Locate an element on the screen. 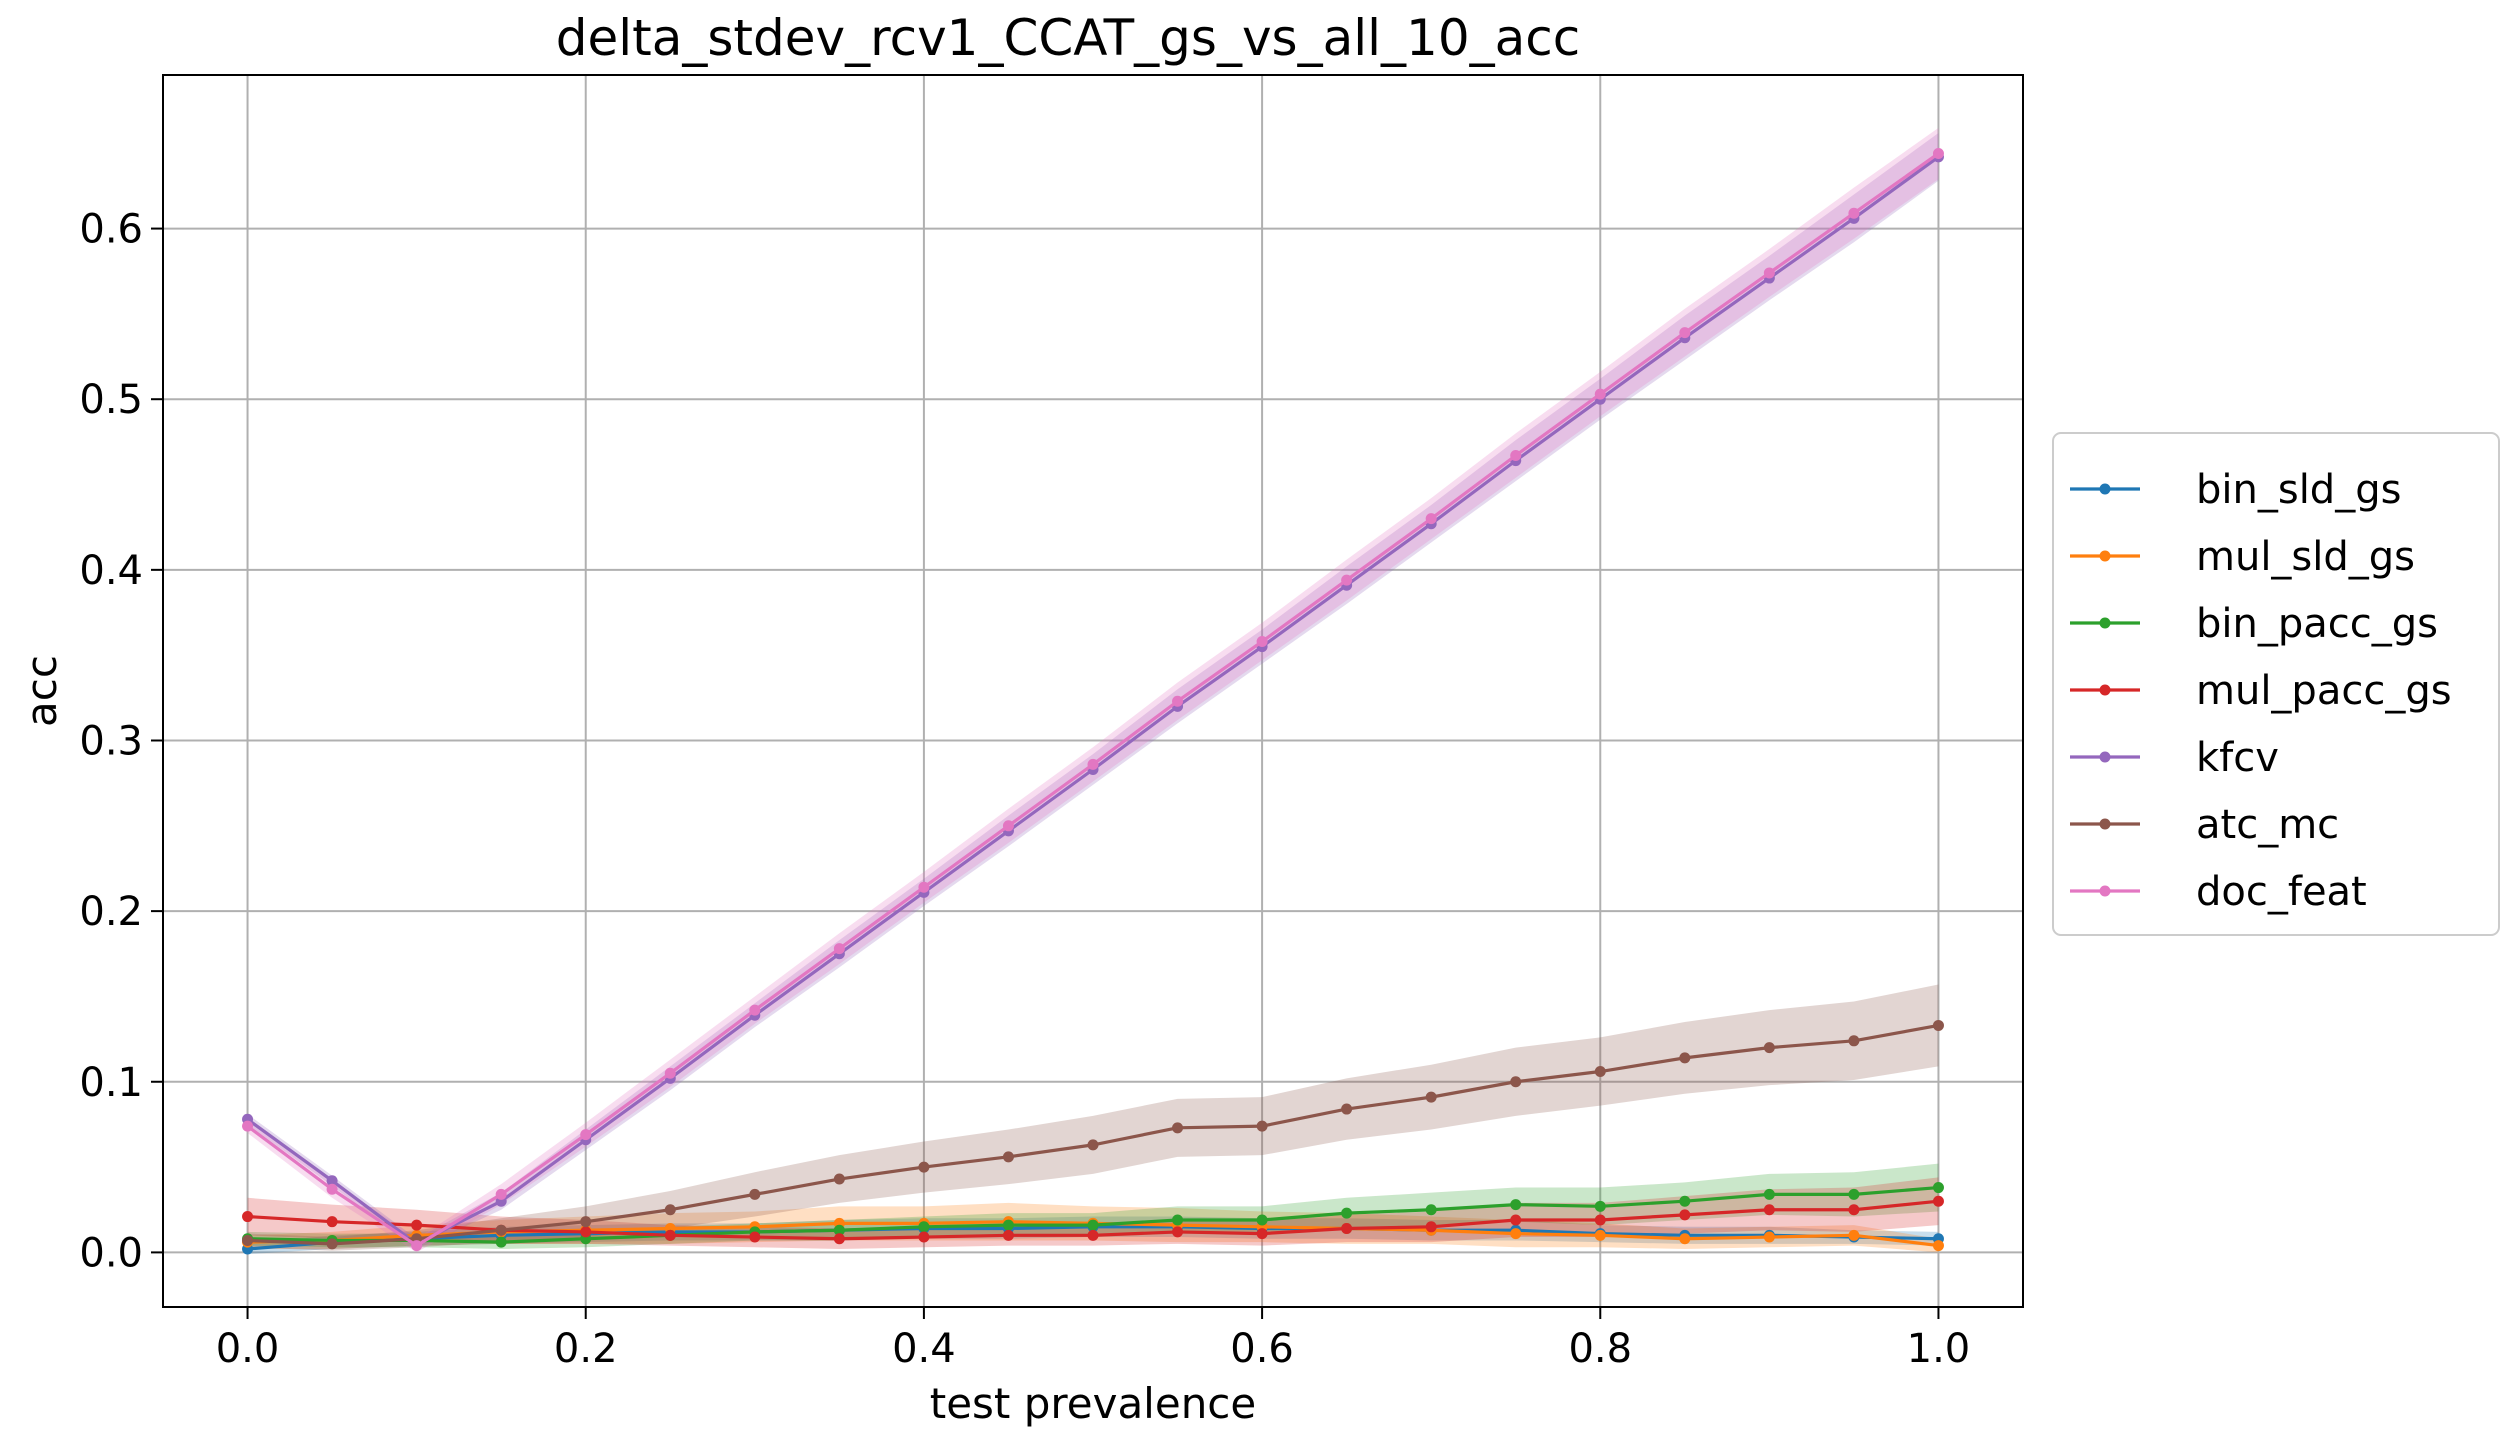 This screenshot has width=2510, height=1446. legend-item: kfcv is located at coordinates (2174, 758).